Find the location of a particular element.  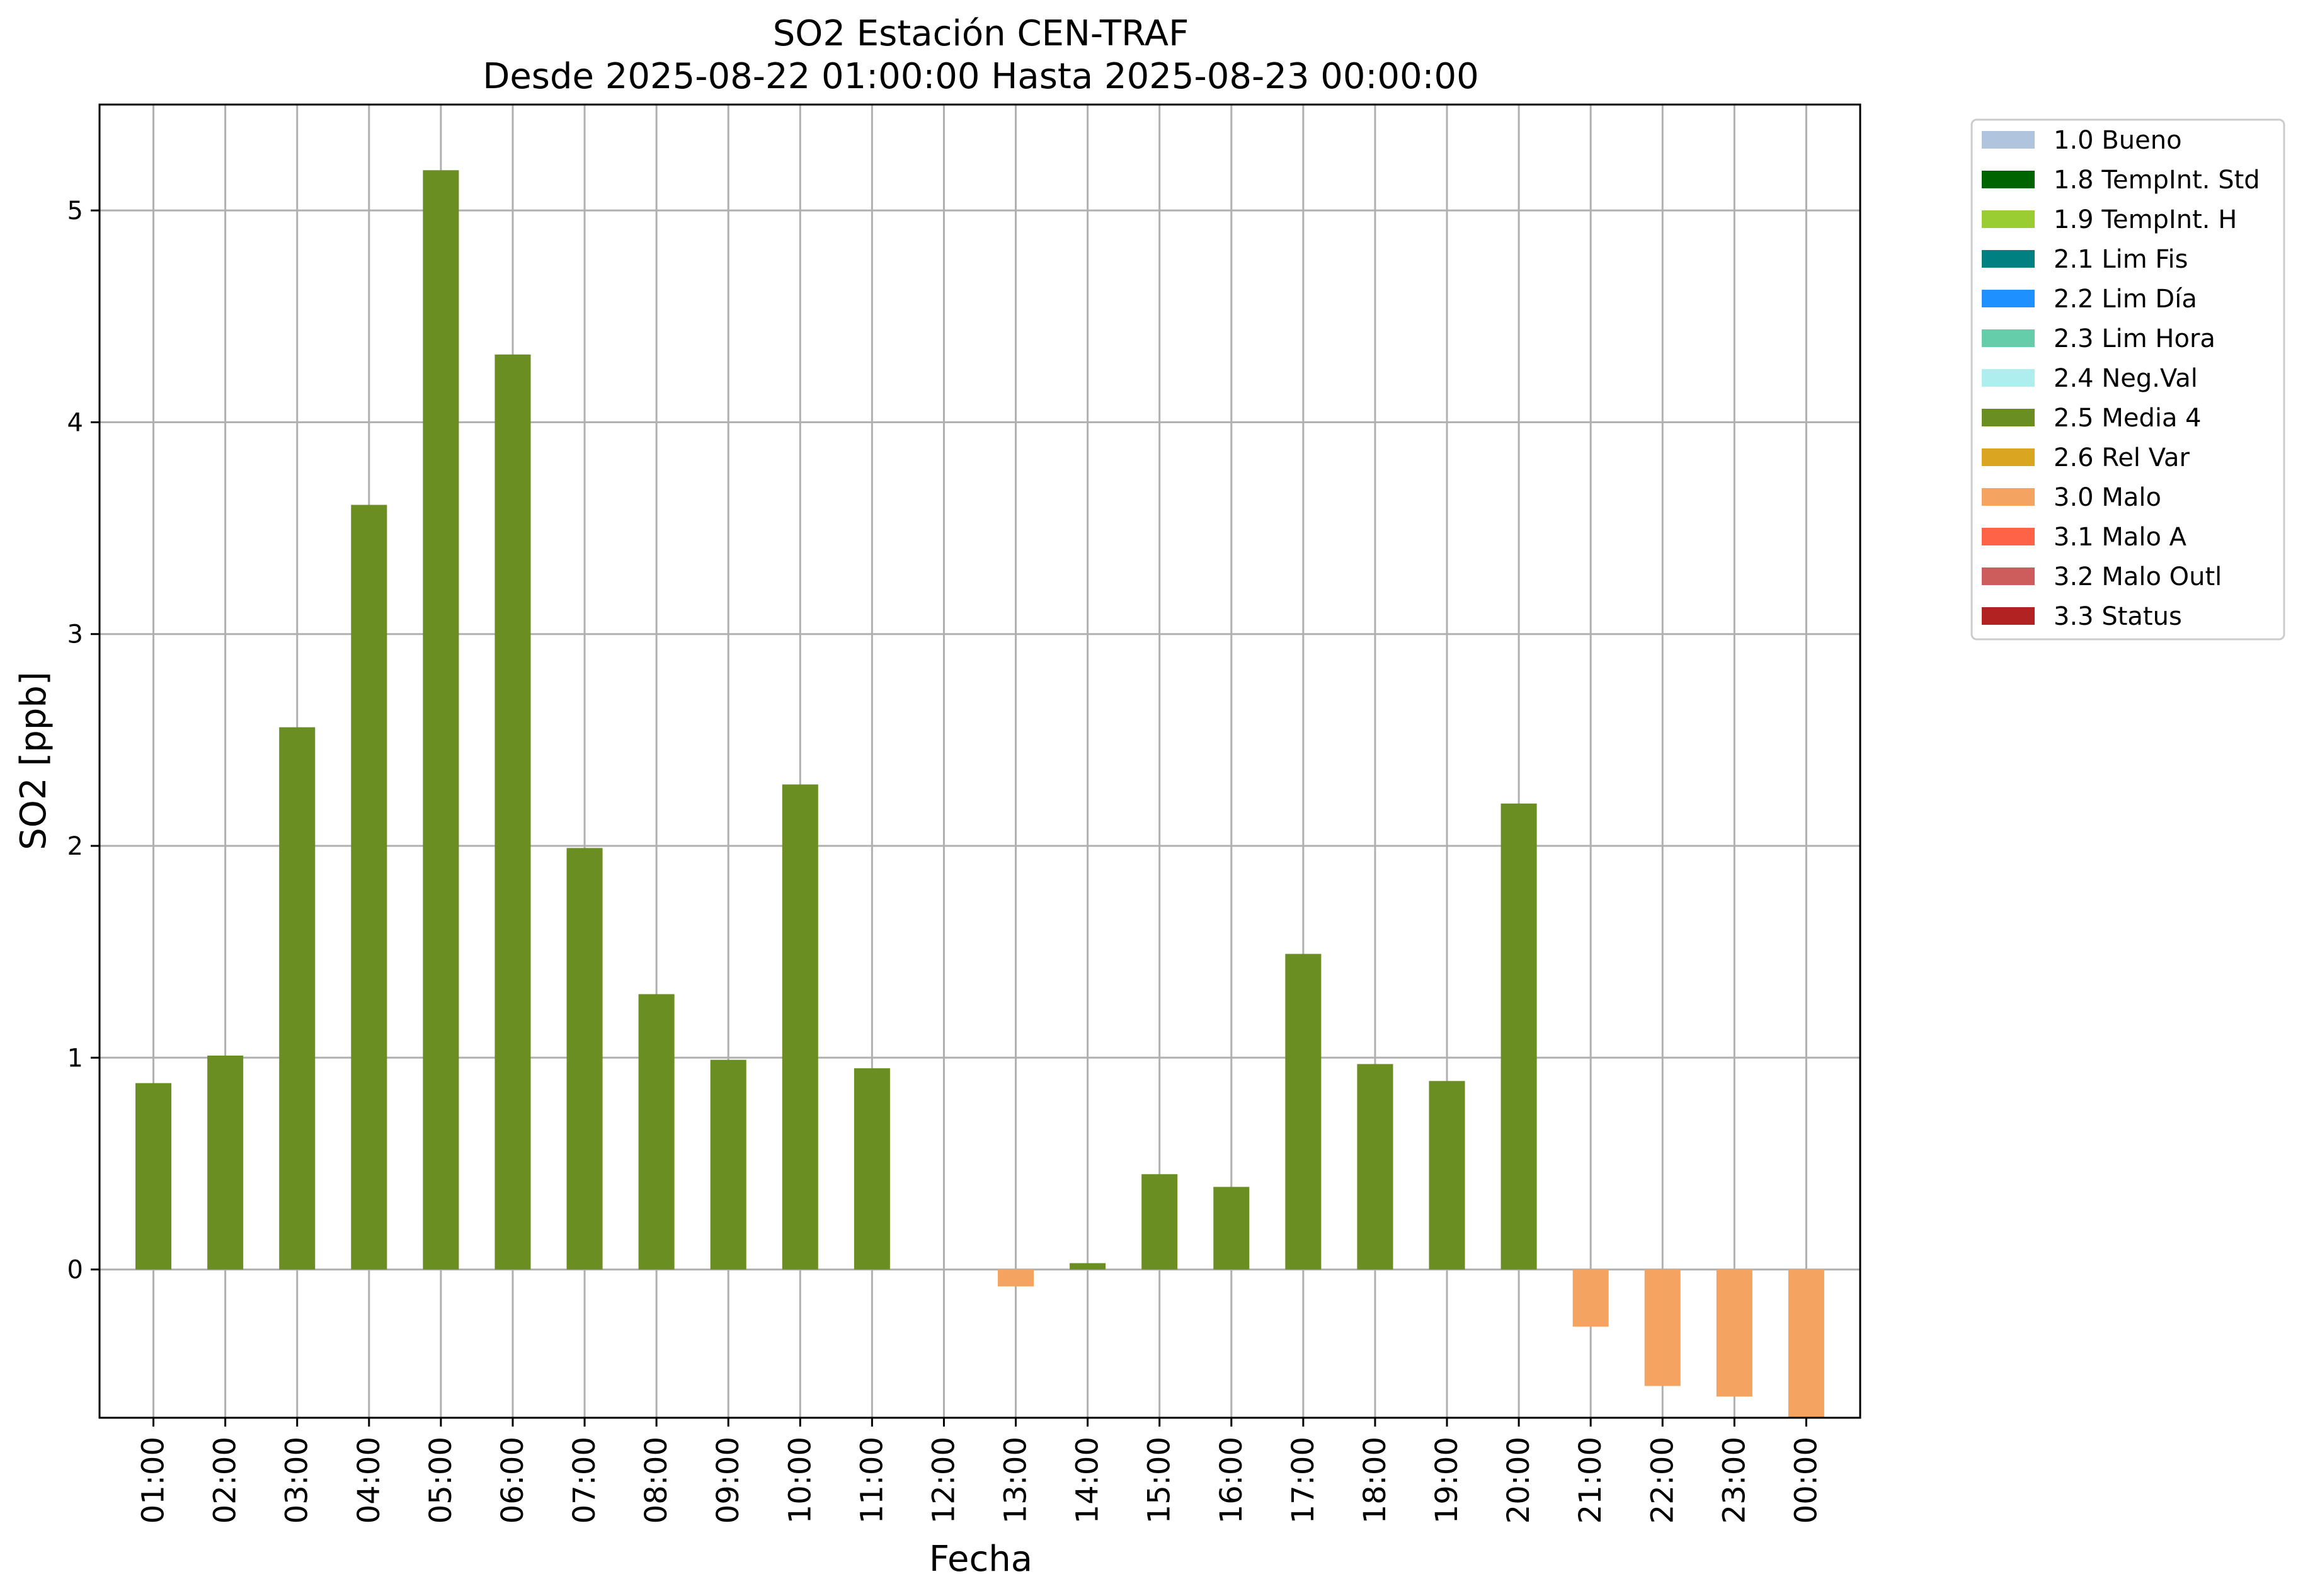

legend-entry: 3.3 Status is located at coordinates (2118, 616).